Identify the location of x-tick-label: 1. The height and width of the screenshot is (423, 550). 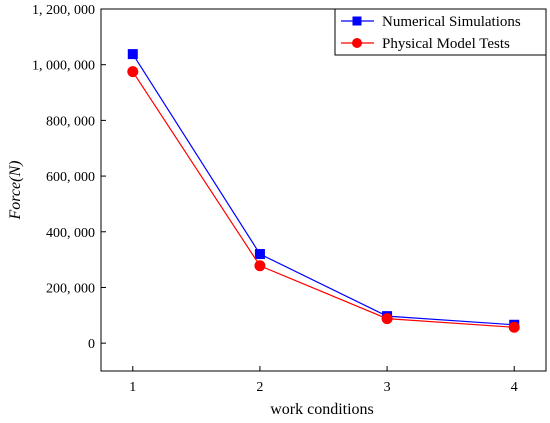
(132, 387).